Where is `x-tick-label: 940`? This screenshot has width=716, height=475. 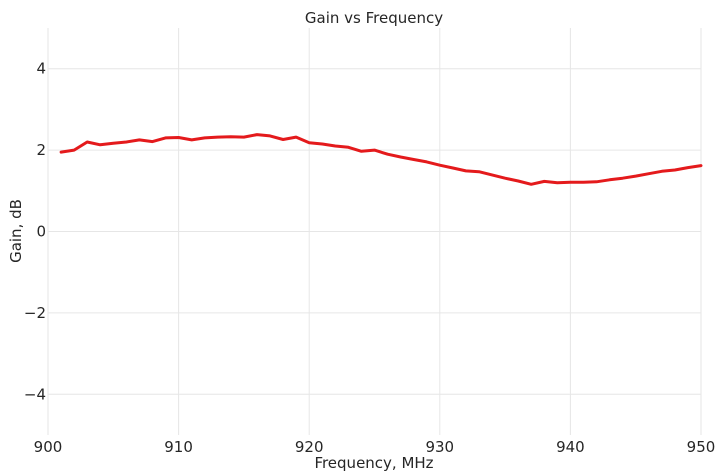
x-tick-label: 940 is located at coordinates (570, 447).